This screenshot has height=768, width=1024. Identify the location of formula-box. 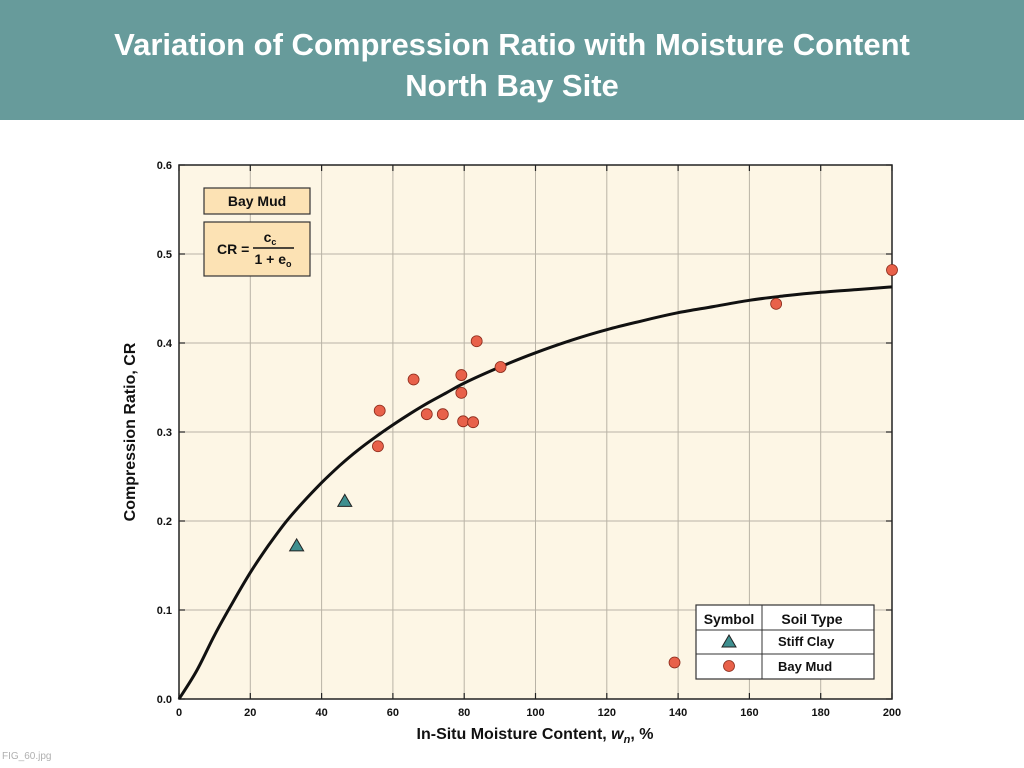
(257, 249).